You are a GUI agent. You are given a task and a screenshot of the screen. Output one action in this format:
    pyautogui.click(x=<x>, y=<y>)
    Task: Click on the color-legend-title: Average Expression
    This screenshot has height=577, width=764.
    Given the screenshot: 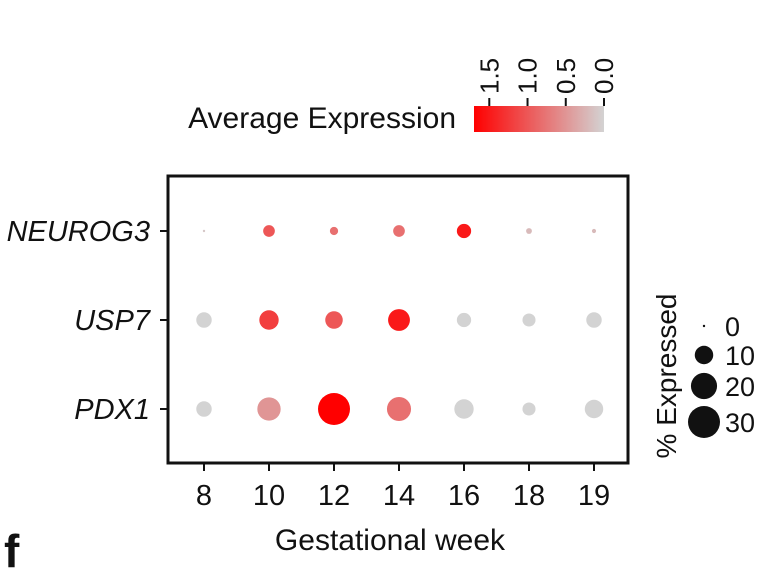 What is the action you would take?
    pyautogui.click(x=322, y=118)
    